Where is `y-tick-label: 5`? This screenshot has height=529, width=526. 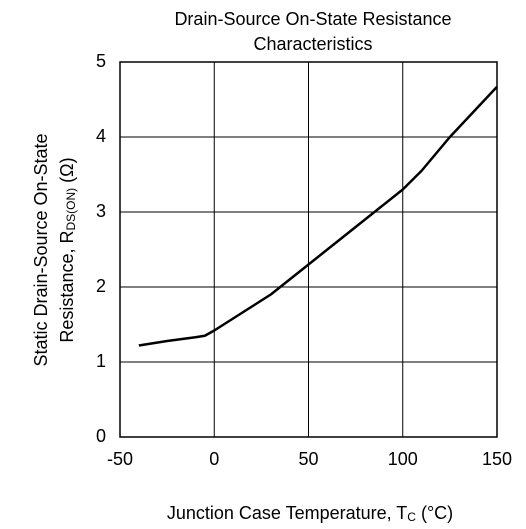
y-tick-label: 5 is located at coordinates (101, 61).